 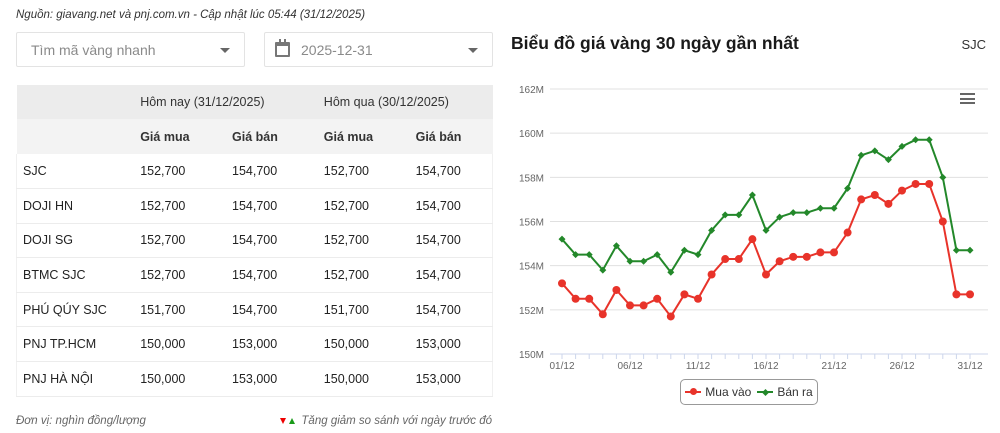 What do you see at coordinates (186, 136) in the screenshot?
I see `subheader-today-buy: Giá mua` at bounding box center [186, 136].